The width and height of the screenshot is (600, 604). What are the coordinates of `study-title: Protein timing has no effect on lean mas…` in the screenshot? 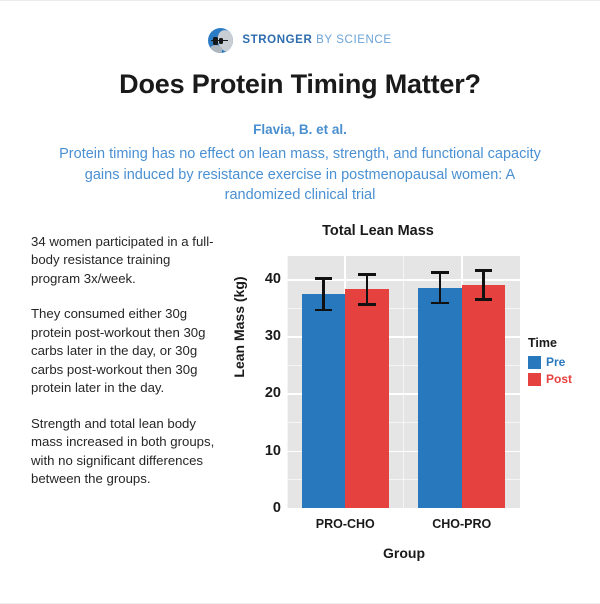 It's located at (300, 175).